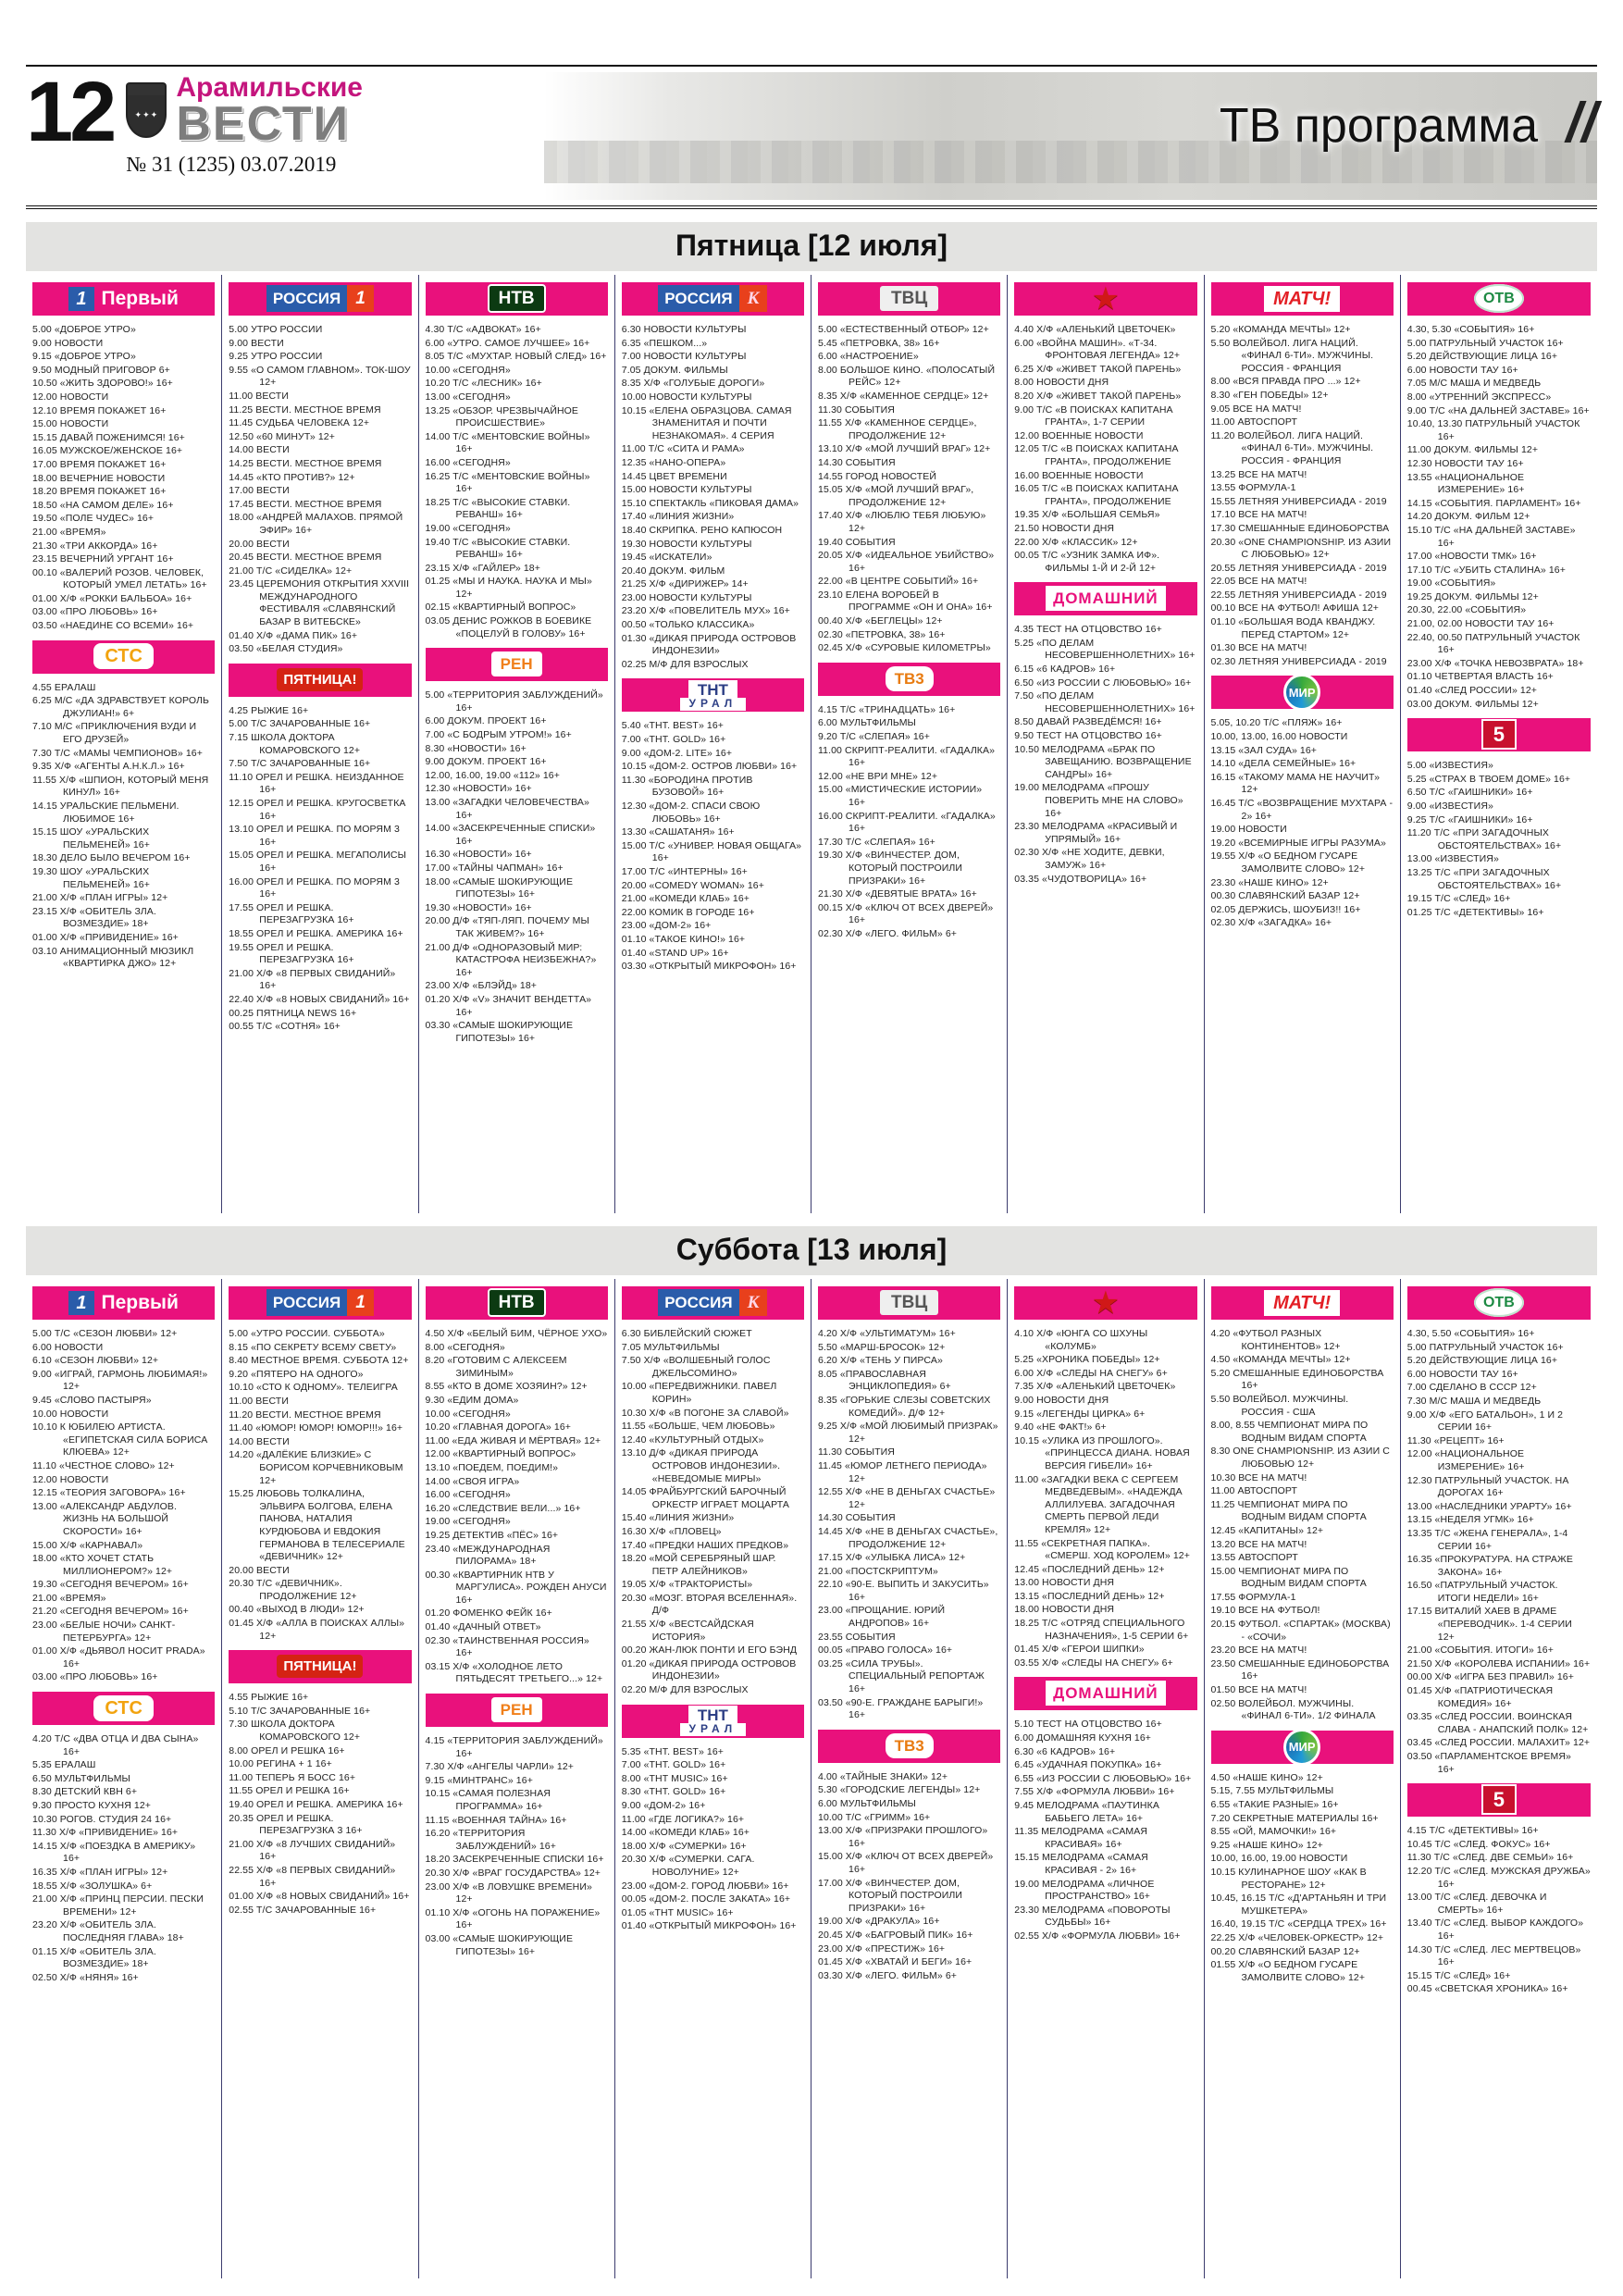 The width and height of the screenshot is (1623, 2296). Describe the element at coordinates (1498, 299) in the screenshot. I see `channel-header-otv: ОТВ` at that location.